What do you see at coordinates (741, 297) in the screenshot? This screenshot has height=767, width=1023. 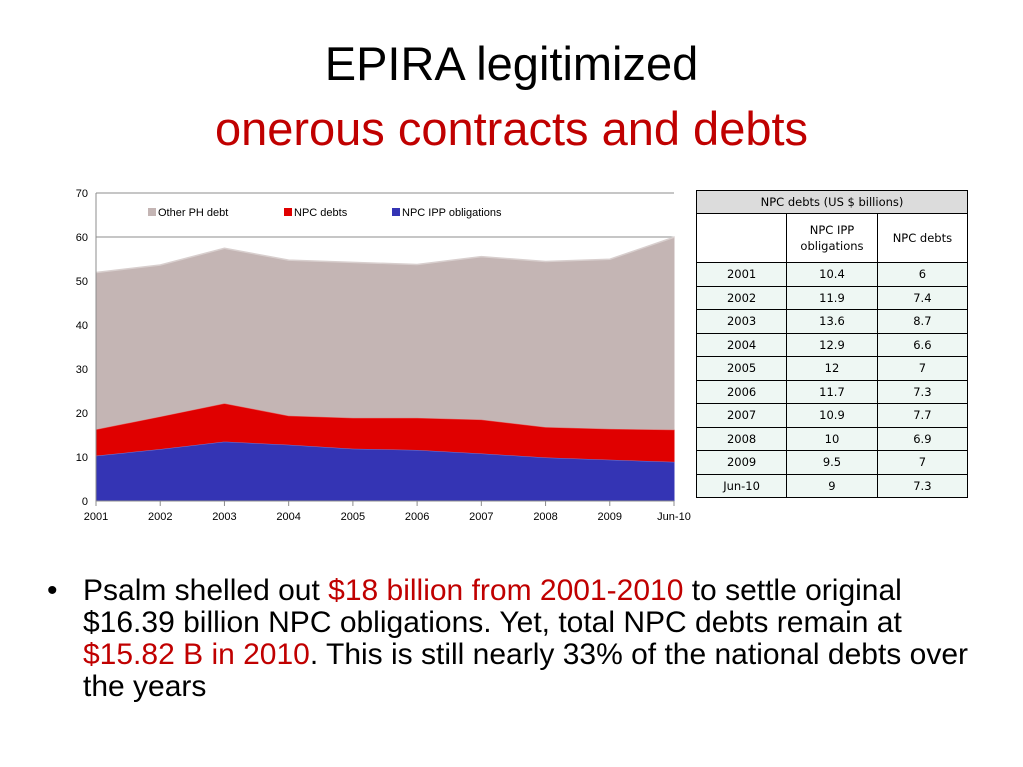 I see `table-cell: 2002` at bounding box center [741, 297].